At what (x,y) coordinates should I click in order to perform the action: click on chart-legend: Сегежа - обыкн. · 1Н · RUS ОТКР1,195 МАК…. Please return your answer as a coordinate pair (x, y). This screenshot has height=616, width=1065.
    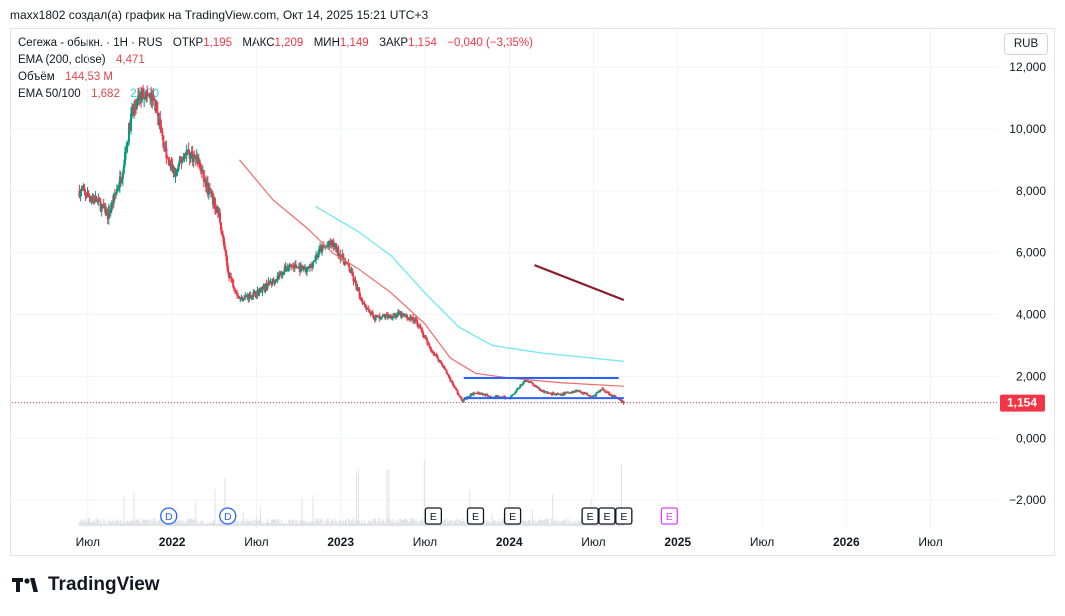
    Looking at the image, I should click on (275, 69).